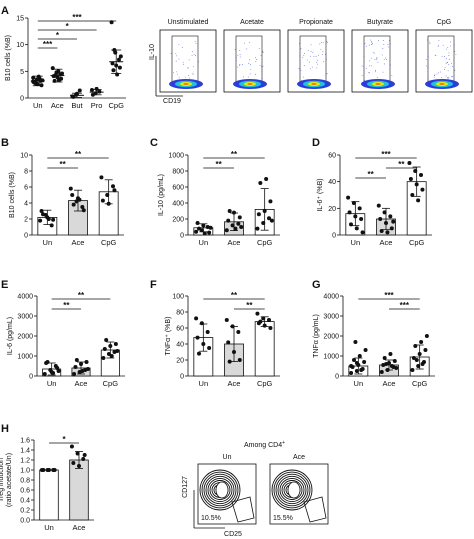 The height and width of the screenshot is (539, 474). Describe the element at coordinates (26, 188) in the screenshot. I see `y-tick-label: 6` at that location.